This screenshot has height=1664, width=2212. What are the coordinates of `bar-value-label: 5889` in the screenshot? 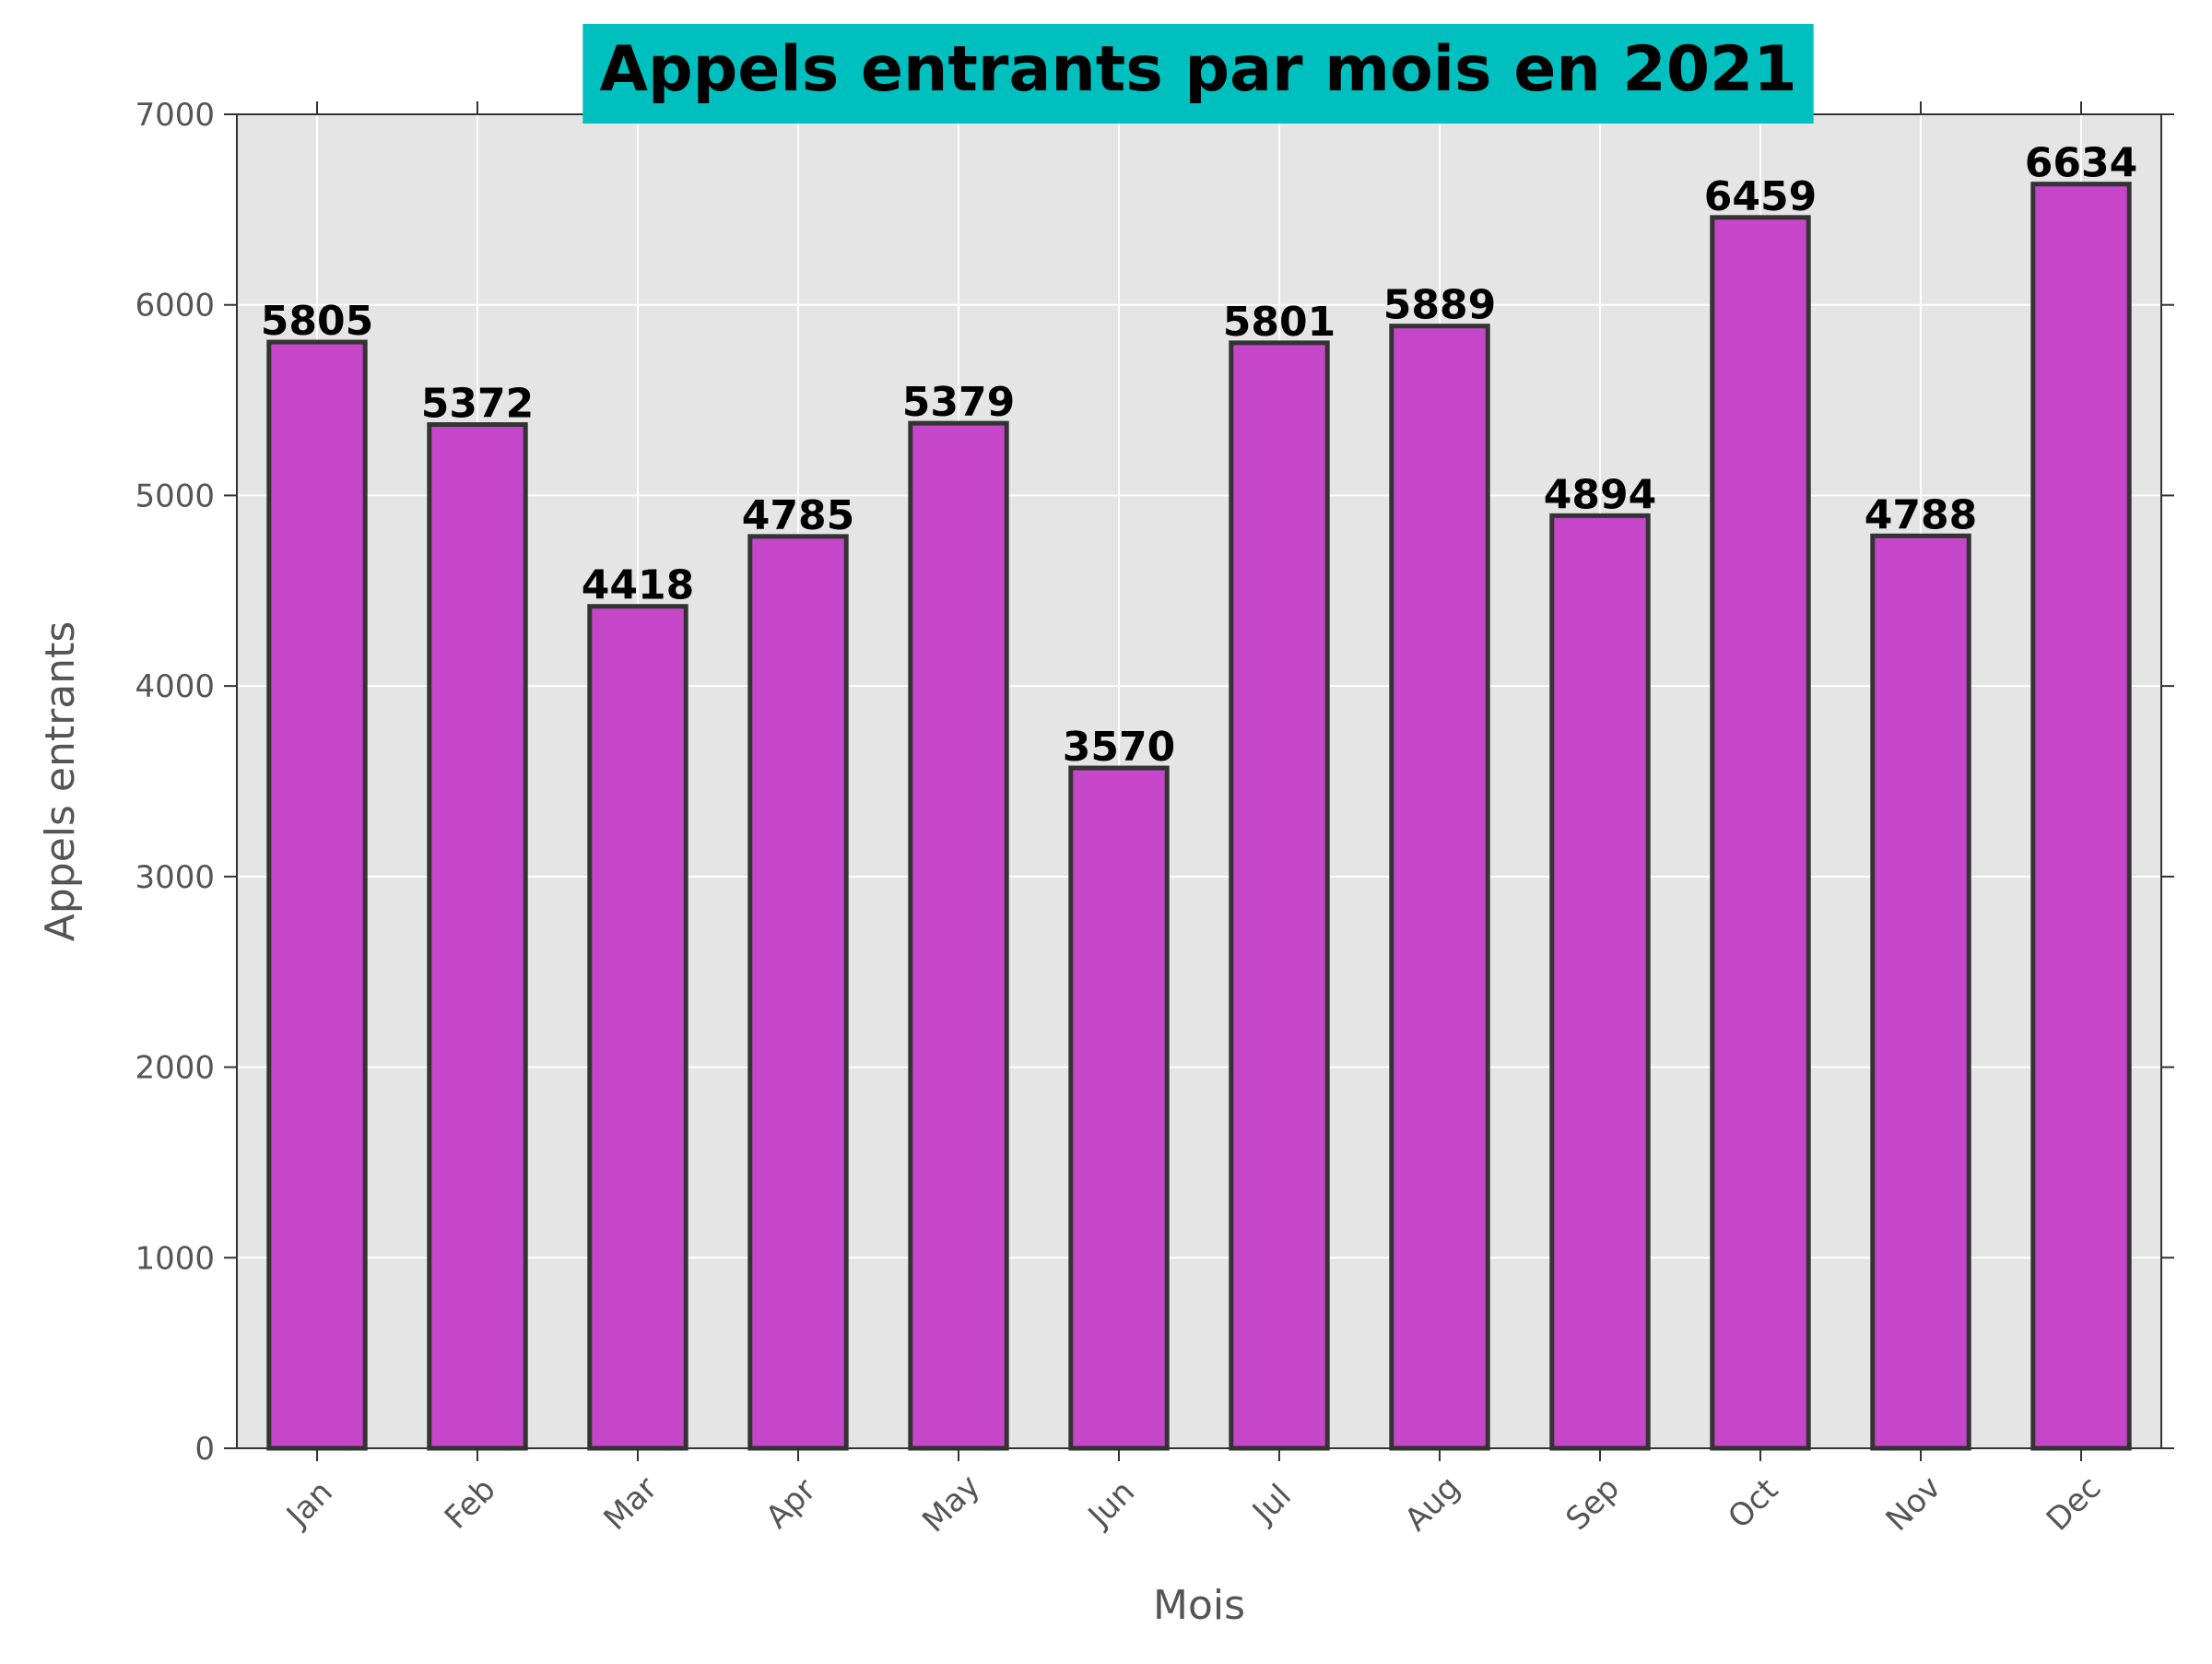 It's located at (1439, 305).